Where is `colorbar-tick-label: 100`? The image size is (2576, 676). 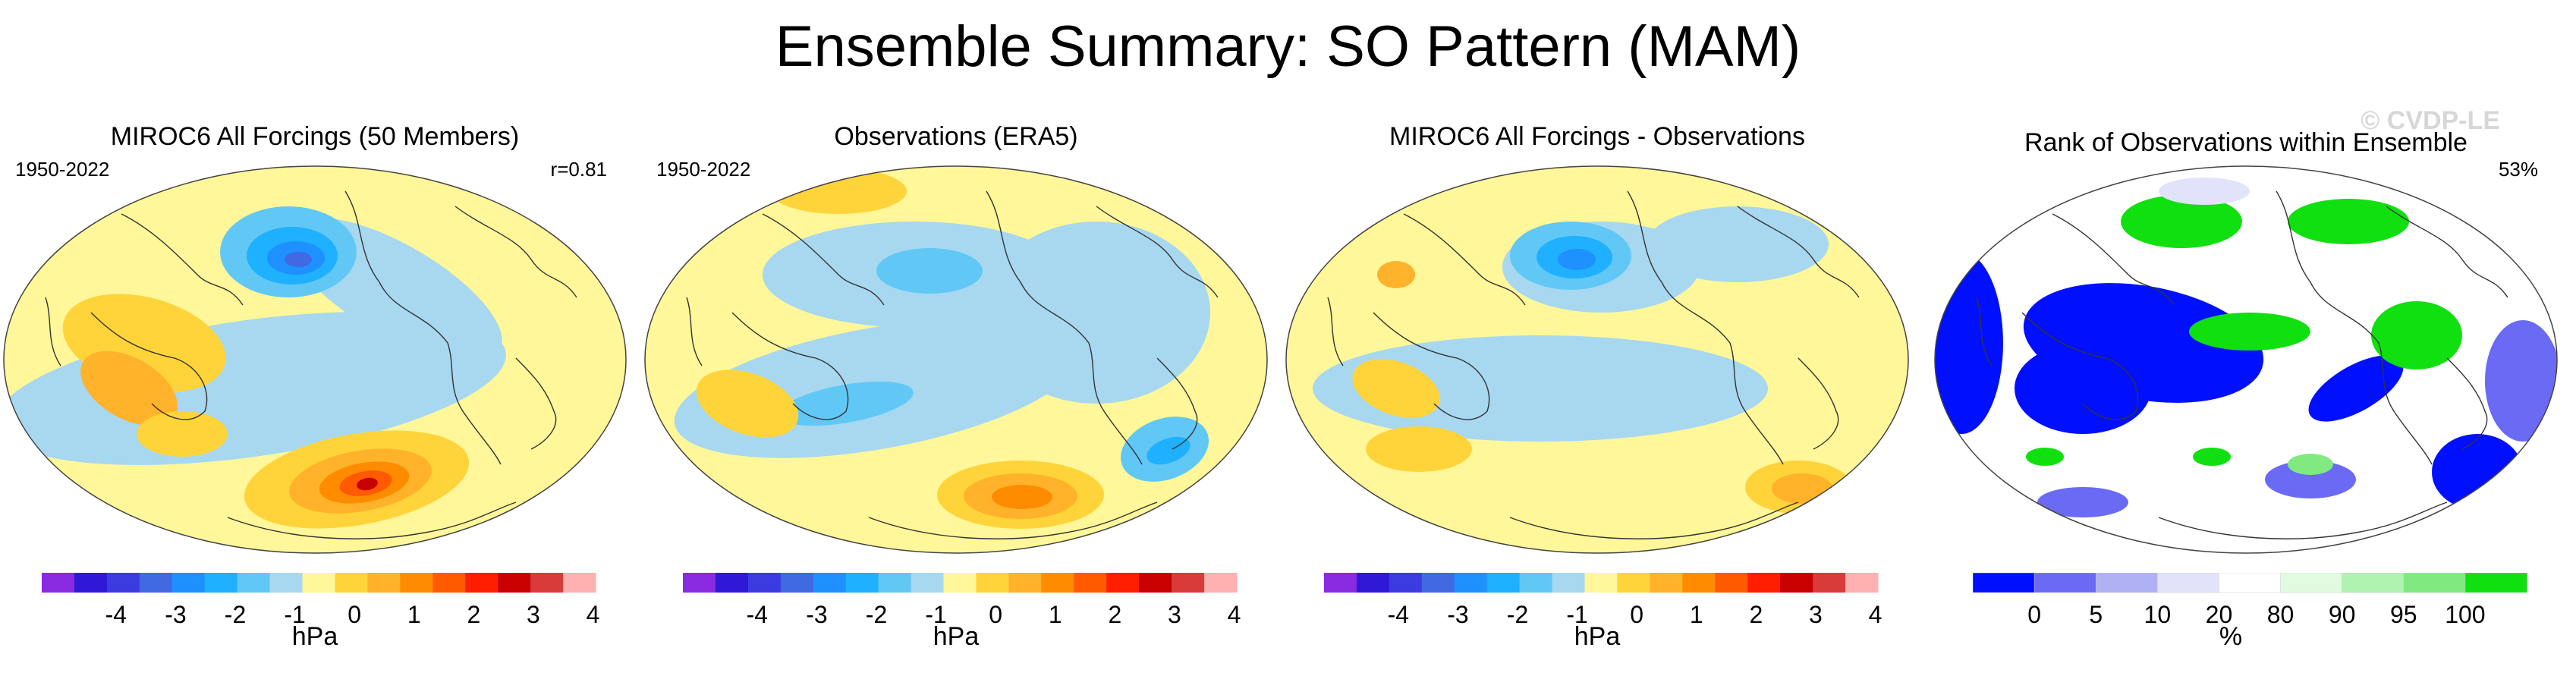 colorbar-tick-label: 100 is located at coordinates (2465, 614).